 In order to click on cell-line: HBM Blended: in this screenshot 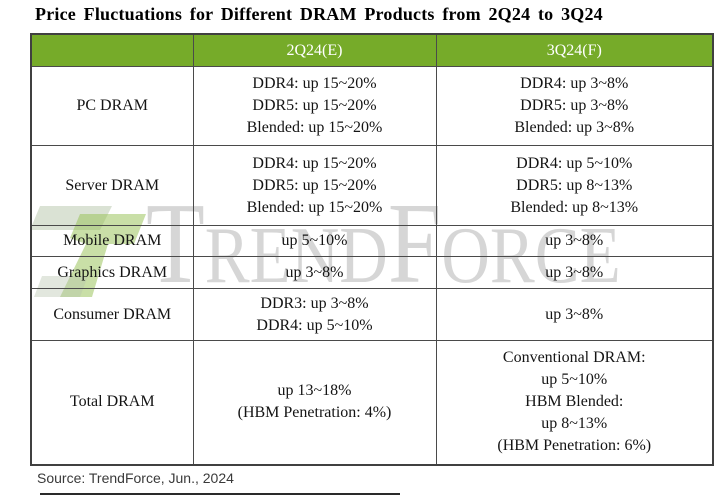, I will do `click(574, 402)`.